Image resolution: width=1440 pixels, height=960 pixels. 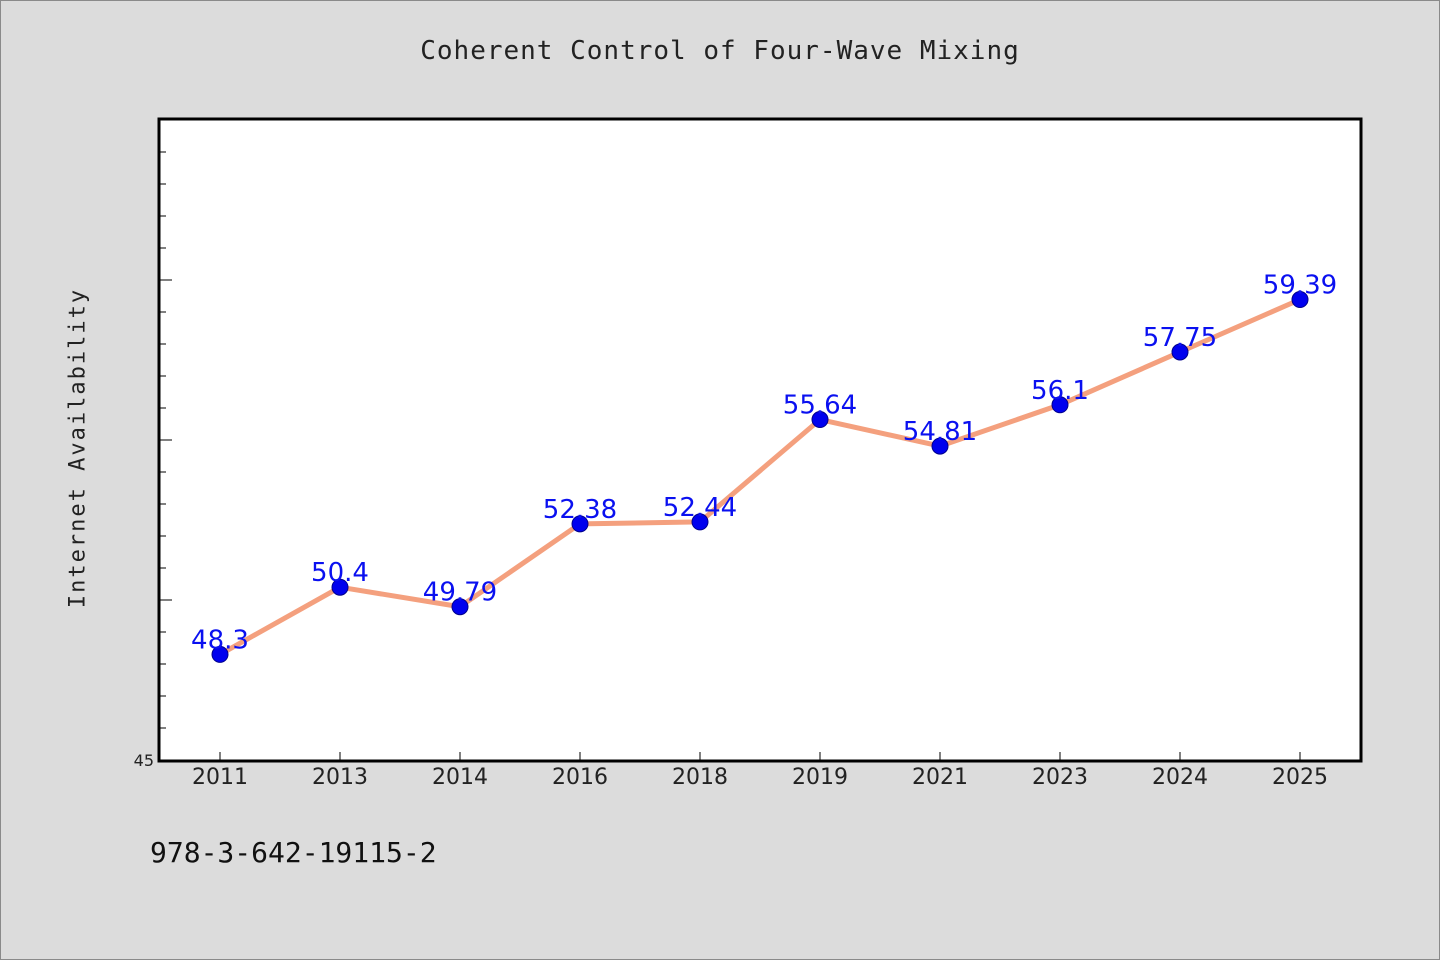 What do you see at coordinates (700, 508) in the screenshot?
I see `data-label: 52.44` at bounding box center [700, 508].